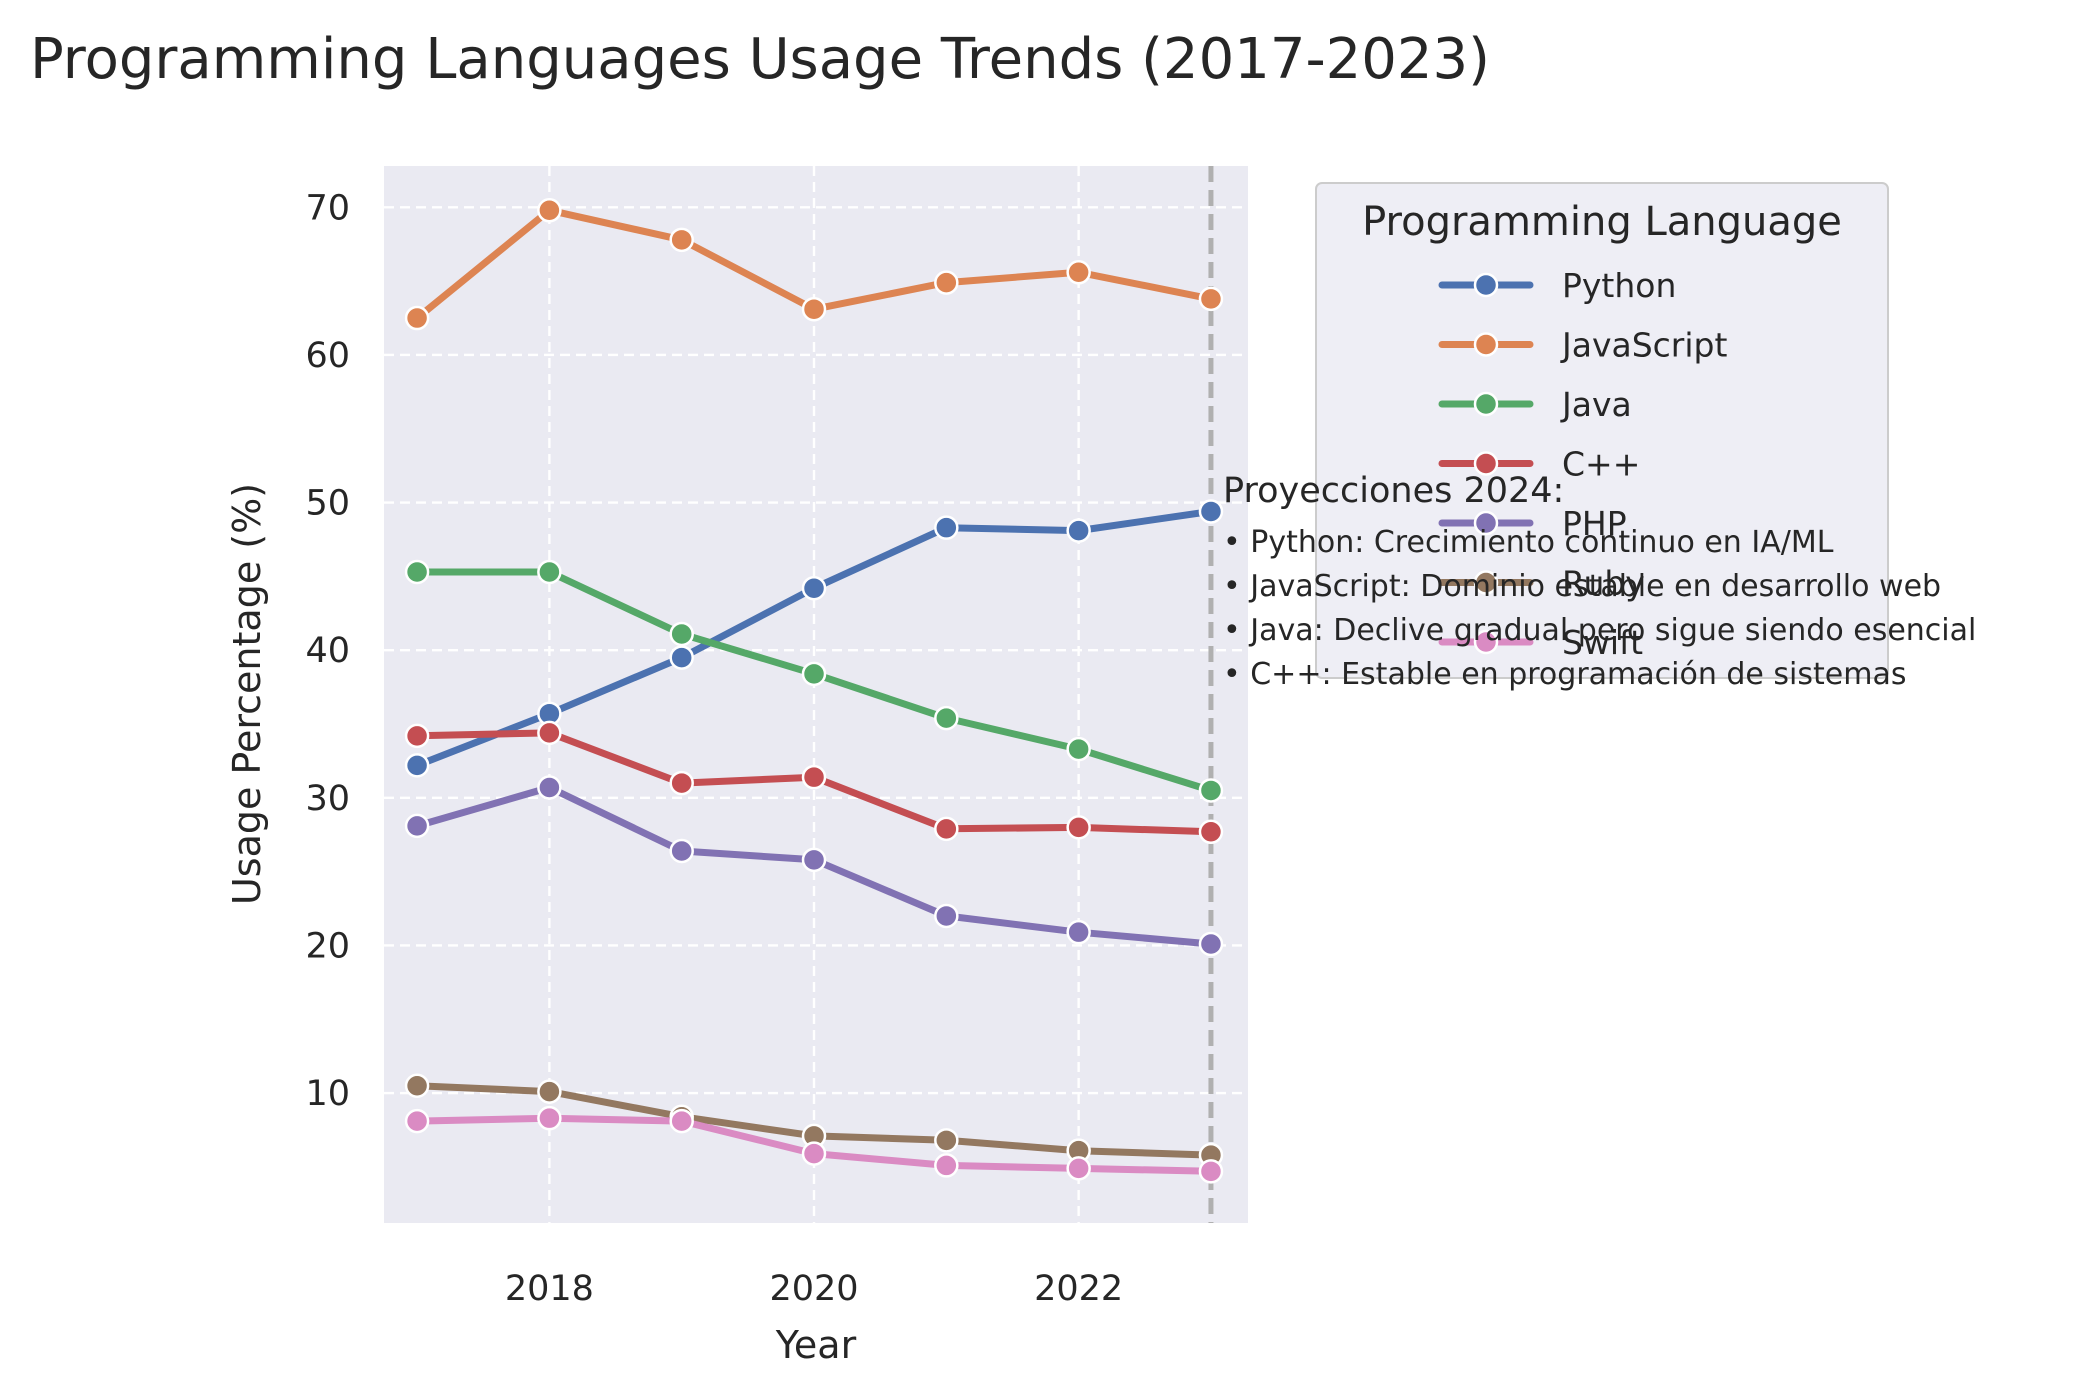 This screenshot has height=1395, width=2083. I want to click on annotation-line: • Python: Crecimiento continuo en IA/ML, so click(1528, 542).